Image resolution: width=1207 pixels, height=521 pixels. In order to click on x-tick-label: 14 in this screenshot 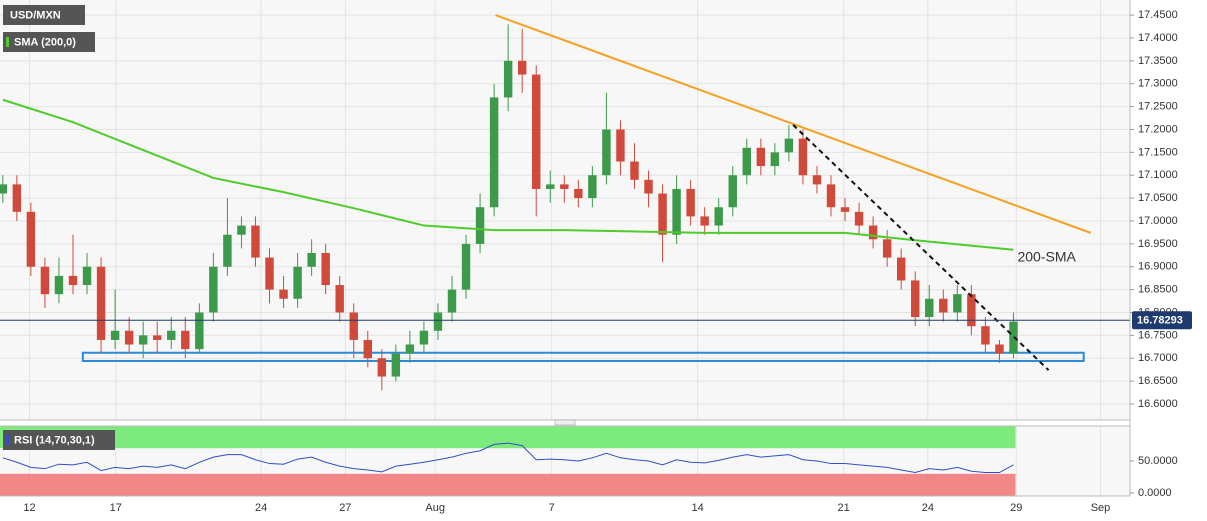, I will do `click(698, 508)`.